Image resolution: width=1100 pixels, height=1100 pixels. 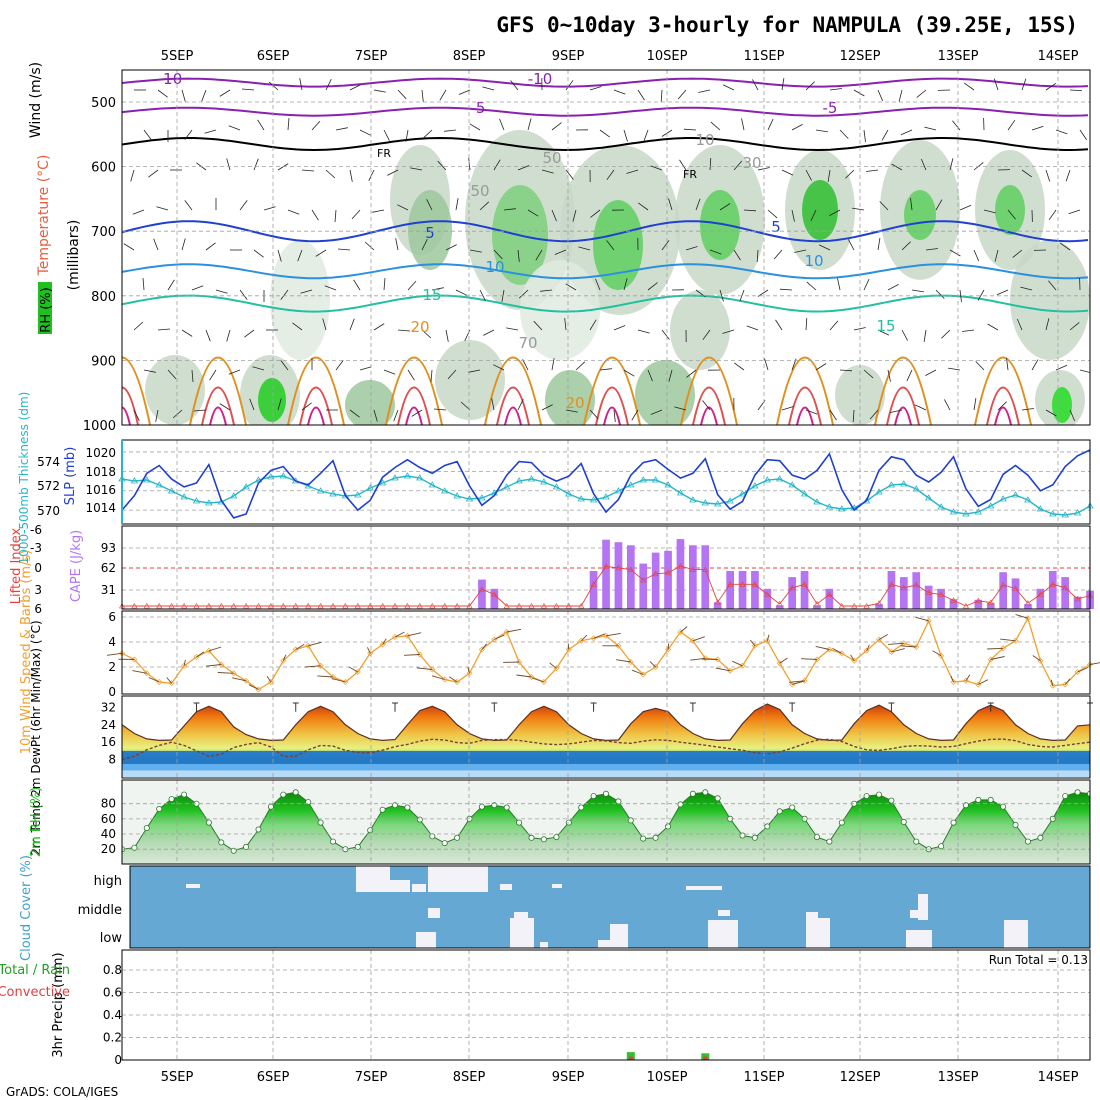 What do you see at coordinates (631, 577) in the screenshot?
I see `cape-bar` at bounding box center [631, 577].